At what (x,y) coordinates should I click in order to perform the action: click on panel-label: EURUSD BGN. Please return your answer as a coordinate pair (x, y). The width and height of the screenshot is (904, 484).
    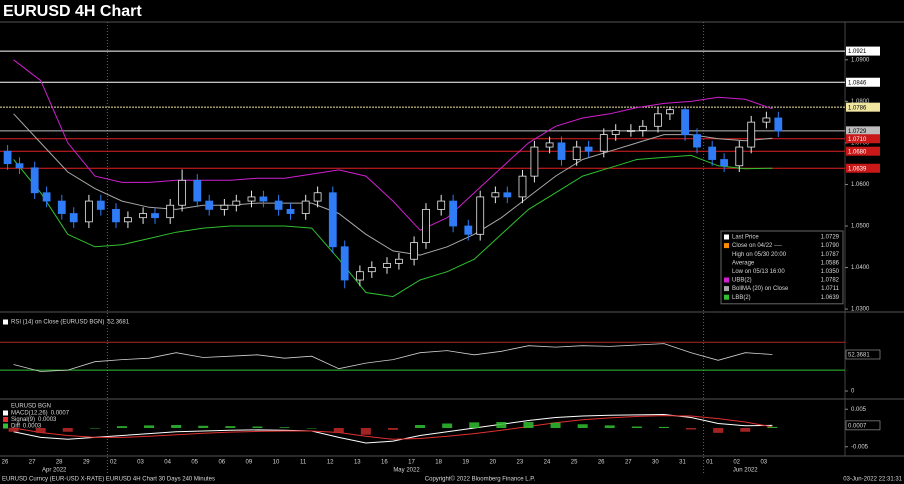
    Looking at the image, I should click on (31, 407).